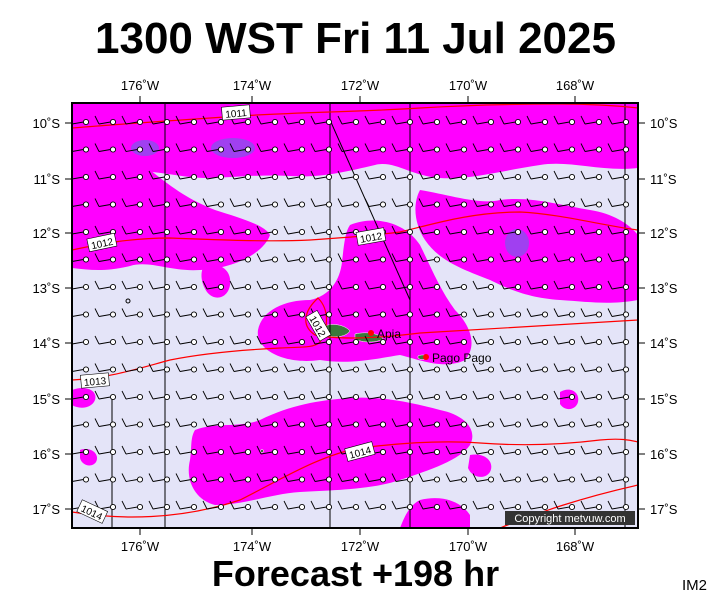 The image size is (711, 600). Describe the element at coordinates (47, 288) in the screenshot. I see `lat-label-left: 13˚S` at that location.